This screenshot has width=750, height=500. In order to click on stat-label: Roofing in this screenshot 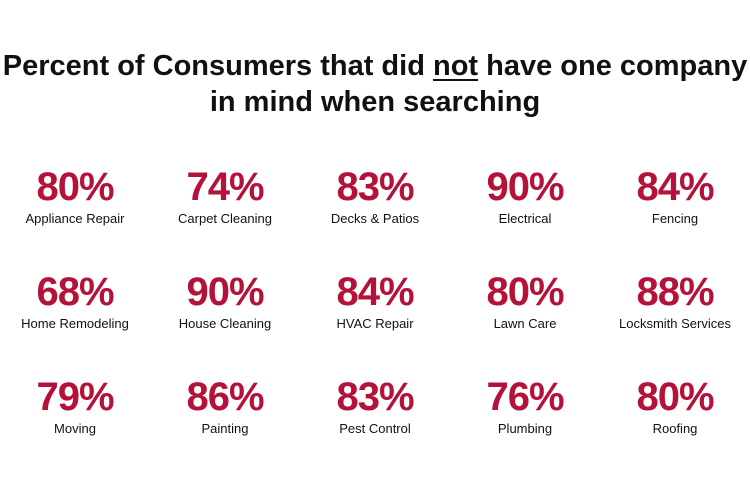, I will do `click(675, 428)`.